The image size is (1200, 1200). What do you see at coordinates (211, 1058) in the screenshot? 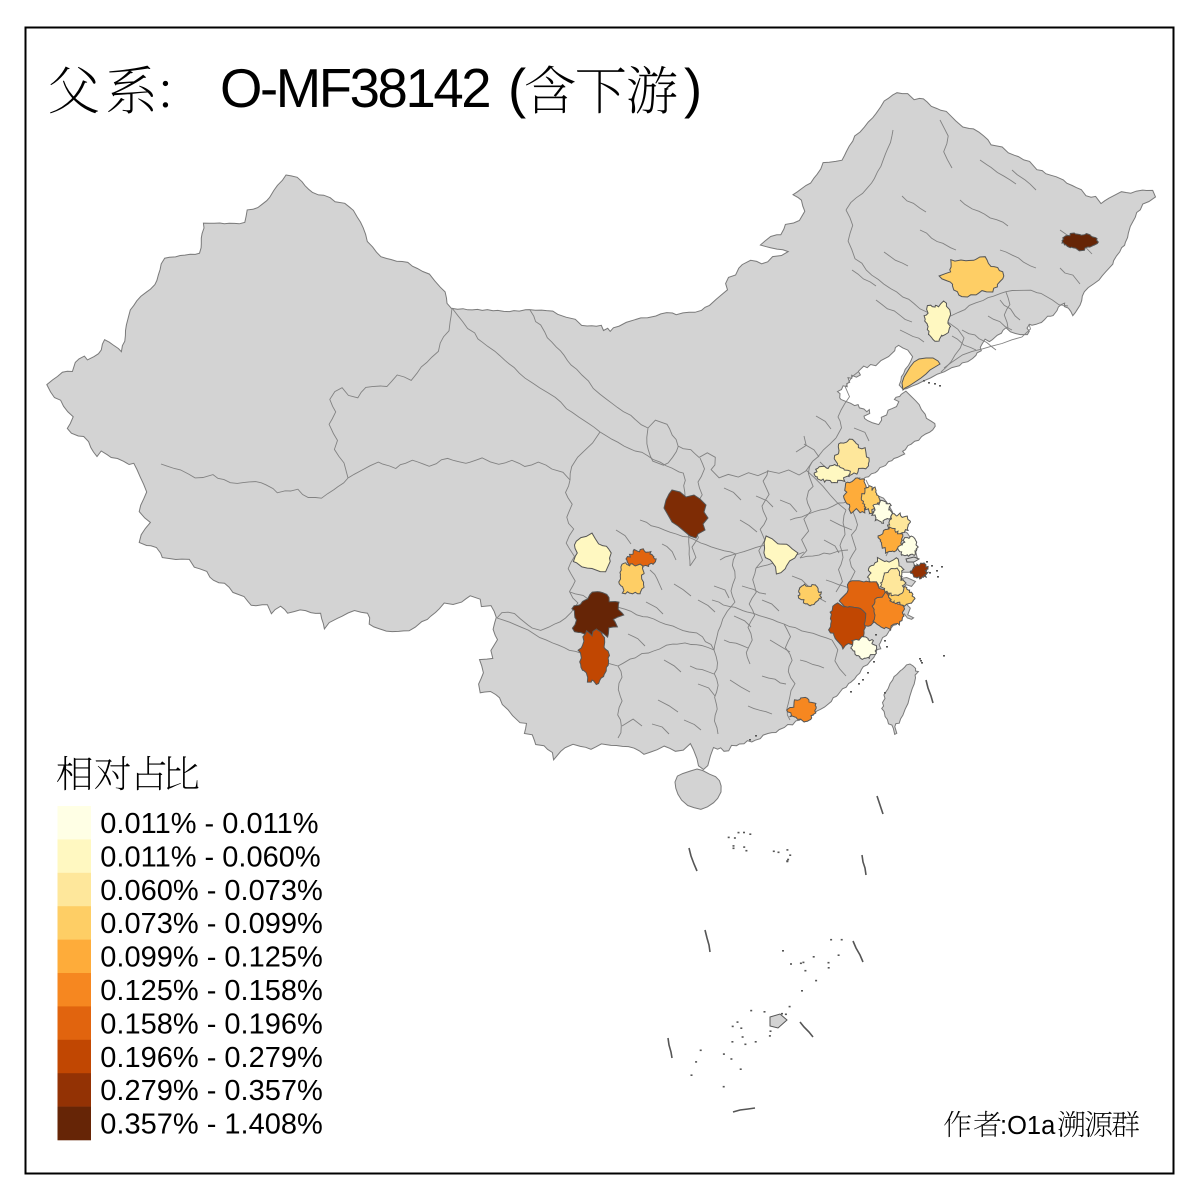
I see `svg-text: 0.196% - 0.279%` at bounding box center [211, 1058].